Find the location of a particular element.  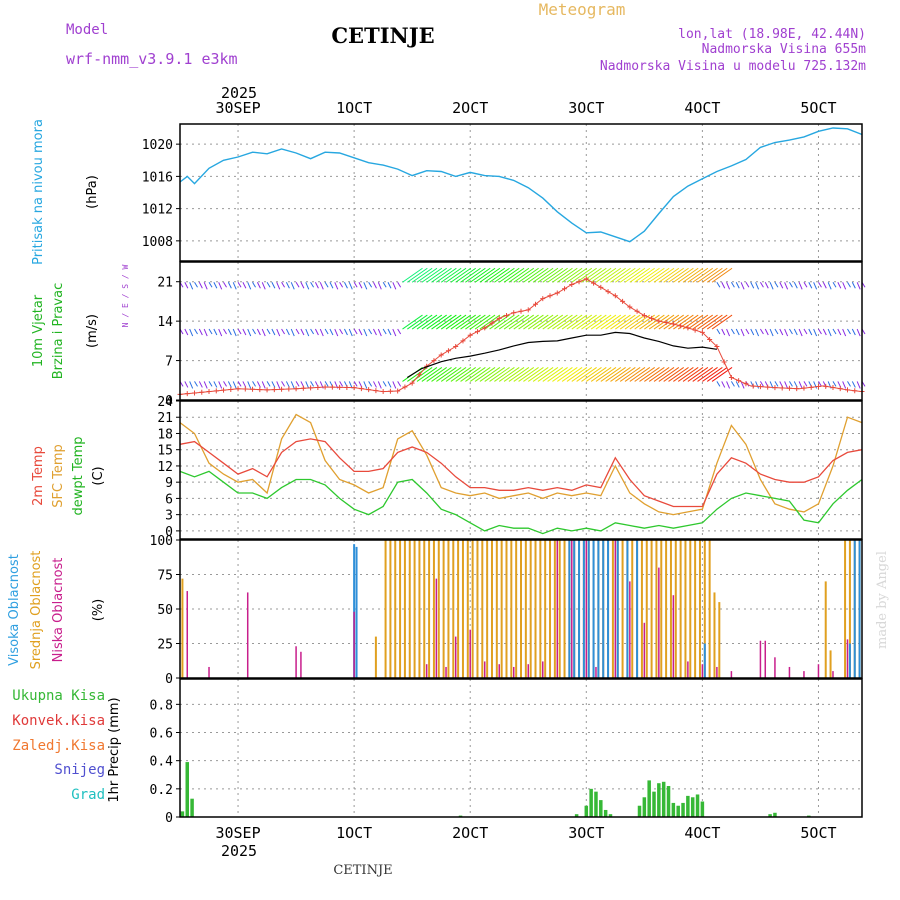

time-label-top: 2OCT is located at coordinates (470, 108).